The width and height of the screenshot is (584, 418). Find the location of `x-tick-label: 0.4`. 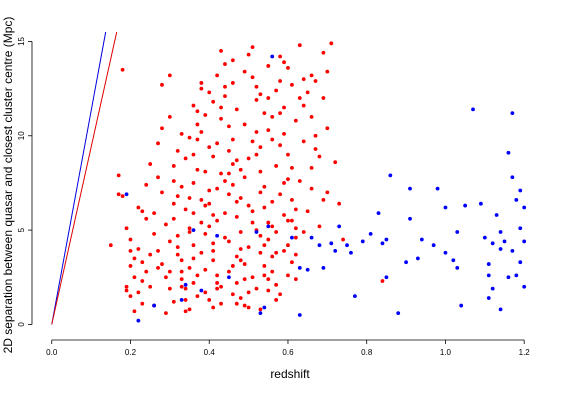

x-tick-label: 0.4 is located at coordinates (210, 352).